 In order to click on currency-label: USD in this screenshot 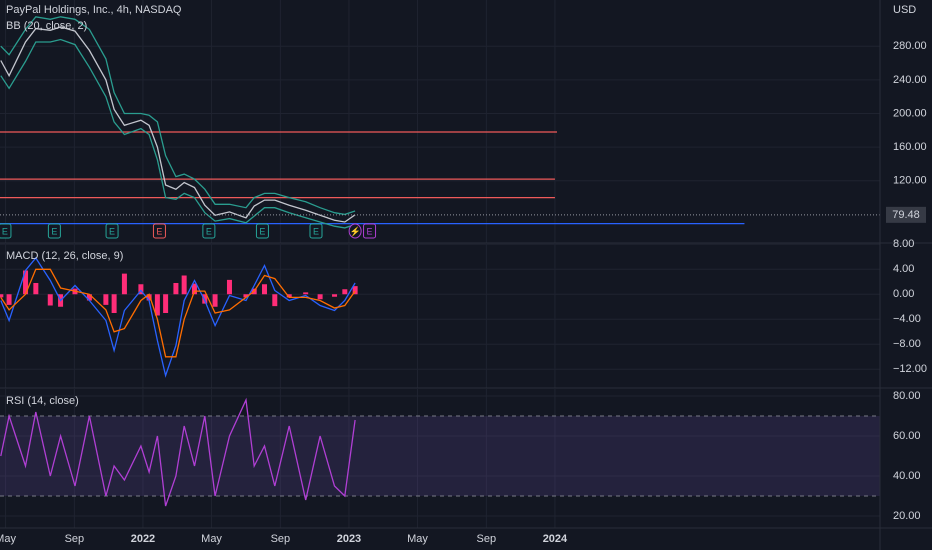, I will do `click(904, 10)`.